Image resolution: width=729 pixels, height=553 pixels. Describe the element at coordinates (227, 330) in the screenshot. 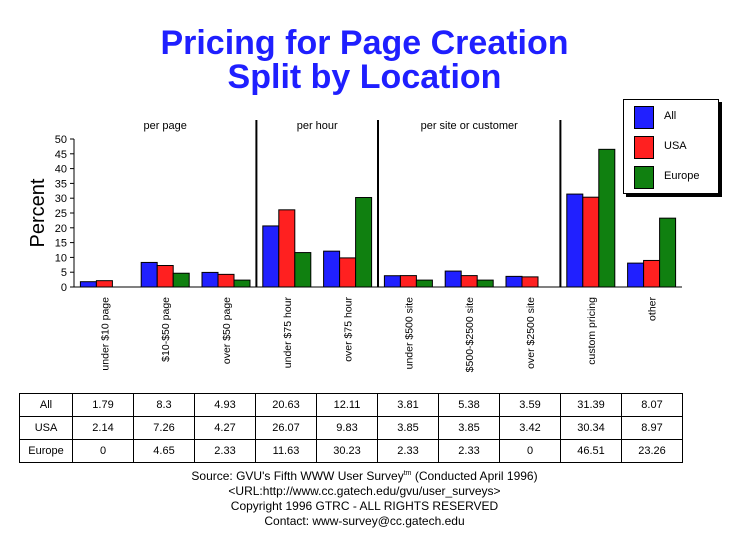

I see `category-label: over $50 page` at that location.